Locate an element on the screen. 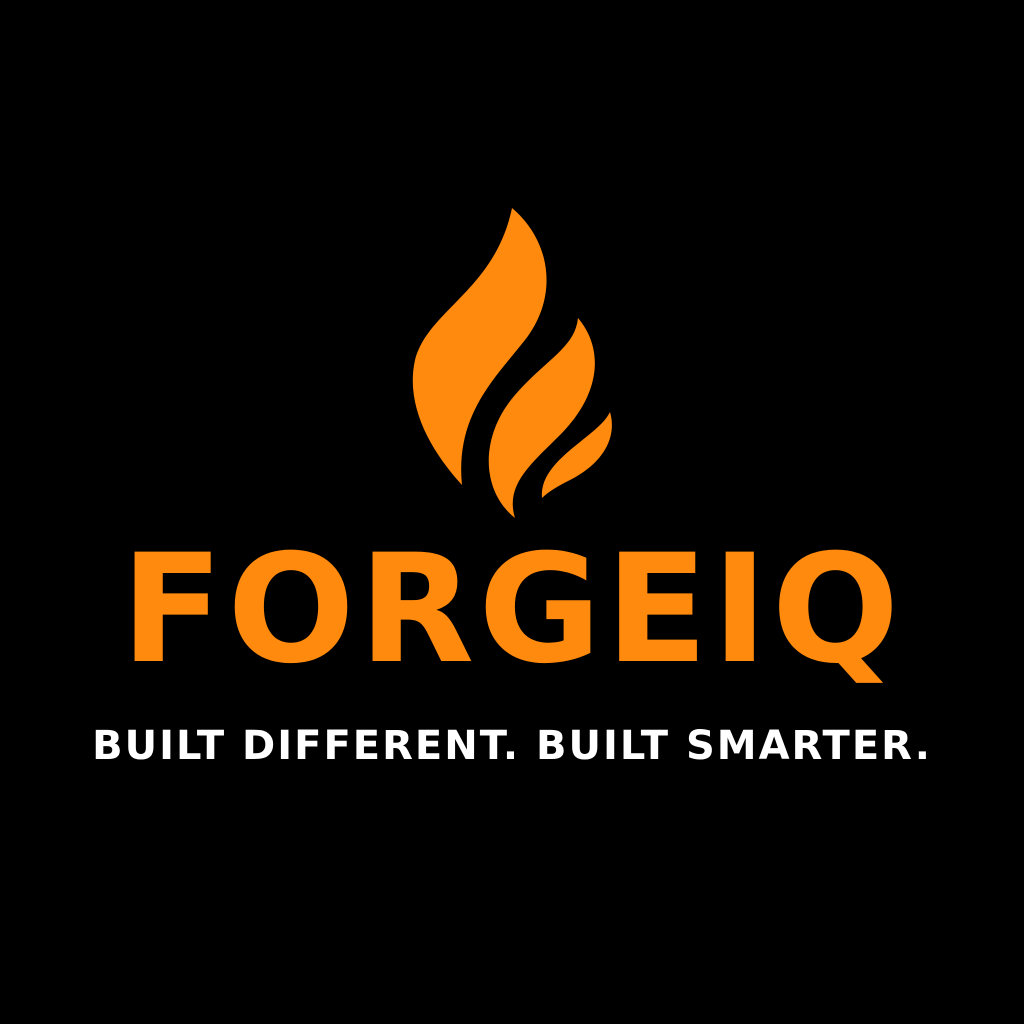 This screenshot has width=1024, height=1024. flame-icon is located at coordinates (510, 360).